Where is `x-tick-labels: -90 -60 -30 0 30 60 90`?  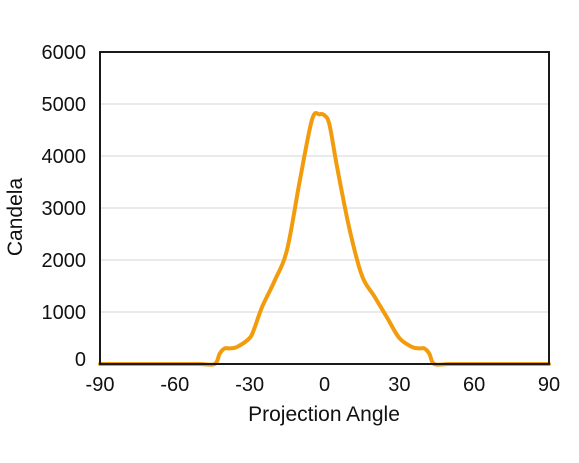 x-tick-labels: -90 -60 -30 0 30 60 90 is located at coordinates (323, 385).